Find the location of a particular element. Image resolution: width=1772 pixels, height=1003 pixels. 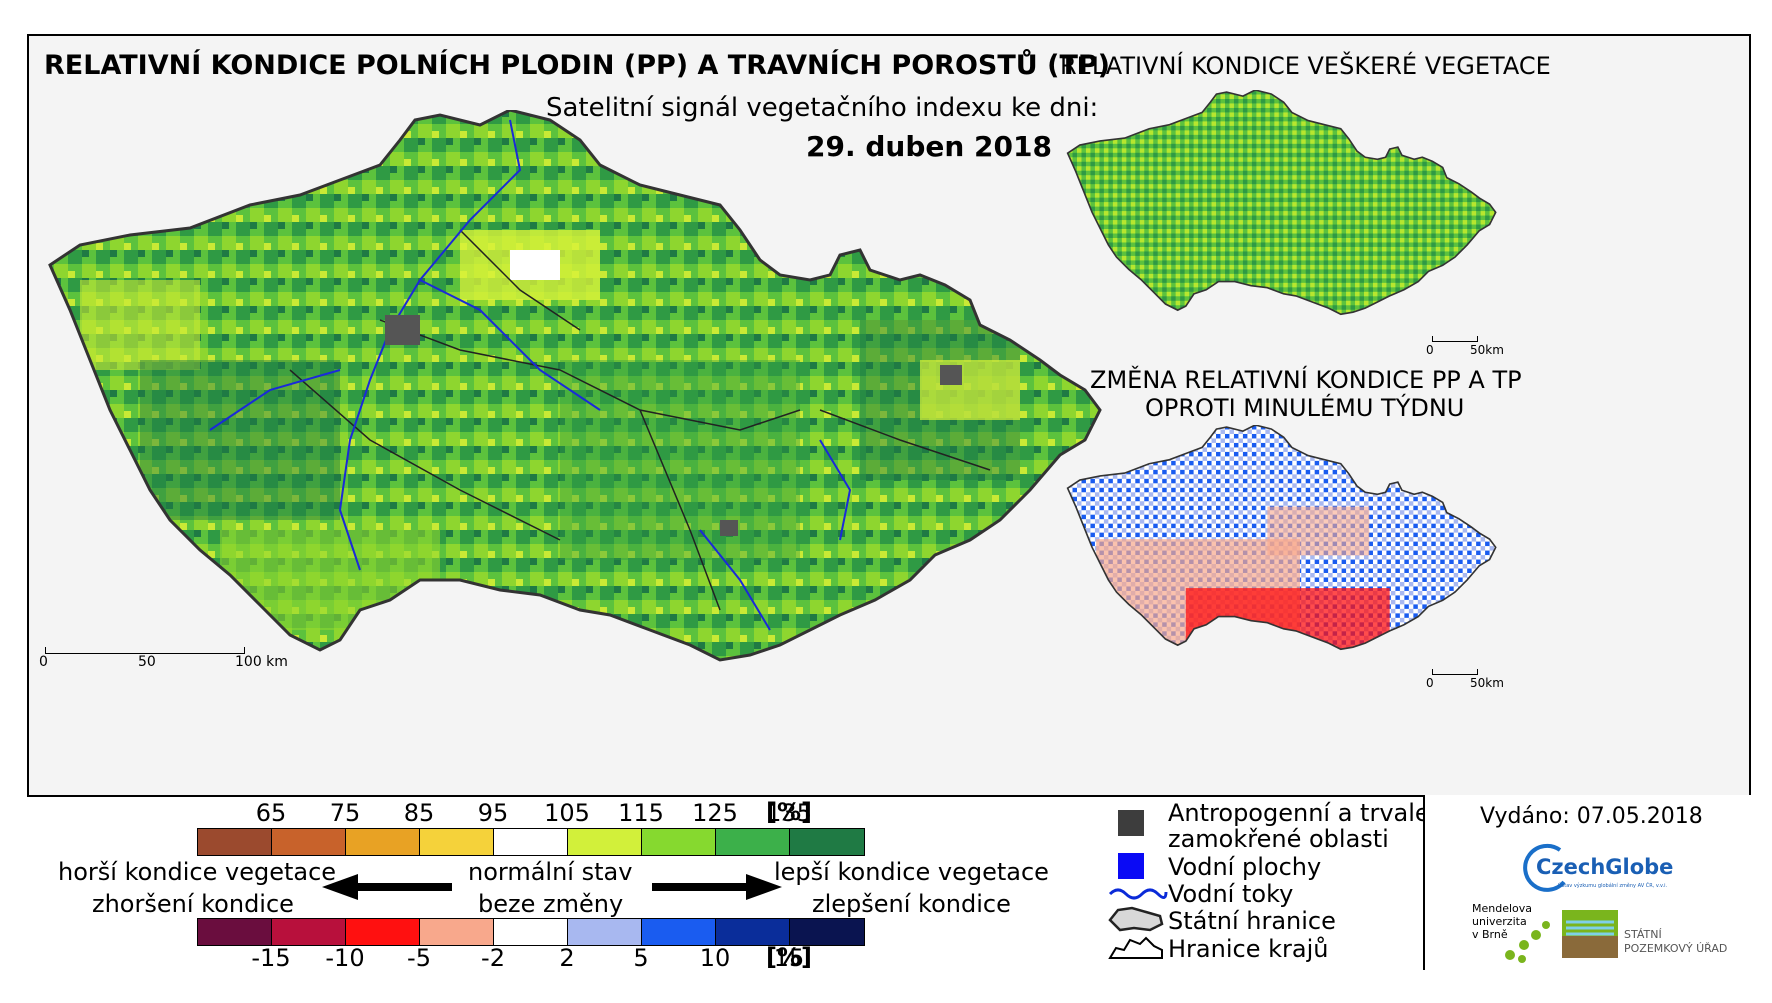

worse-label-1: horší kondice vegetace is located at coordinates (197, 872).